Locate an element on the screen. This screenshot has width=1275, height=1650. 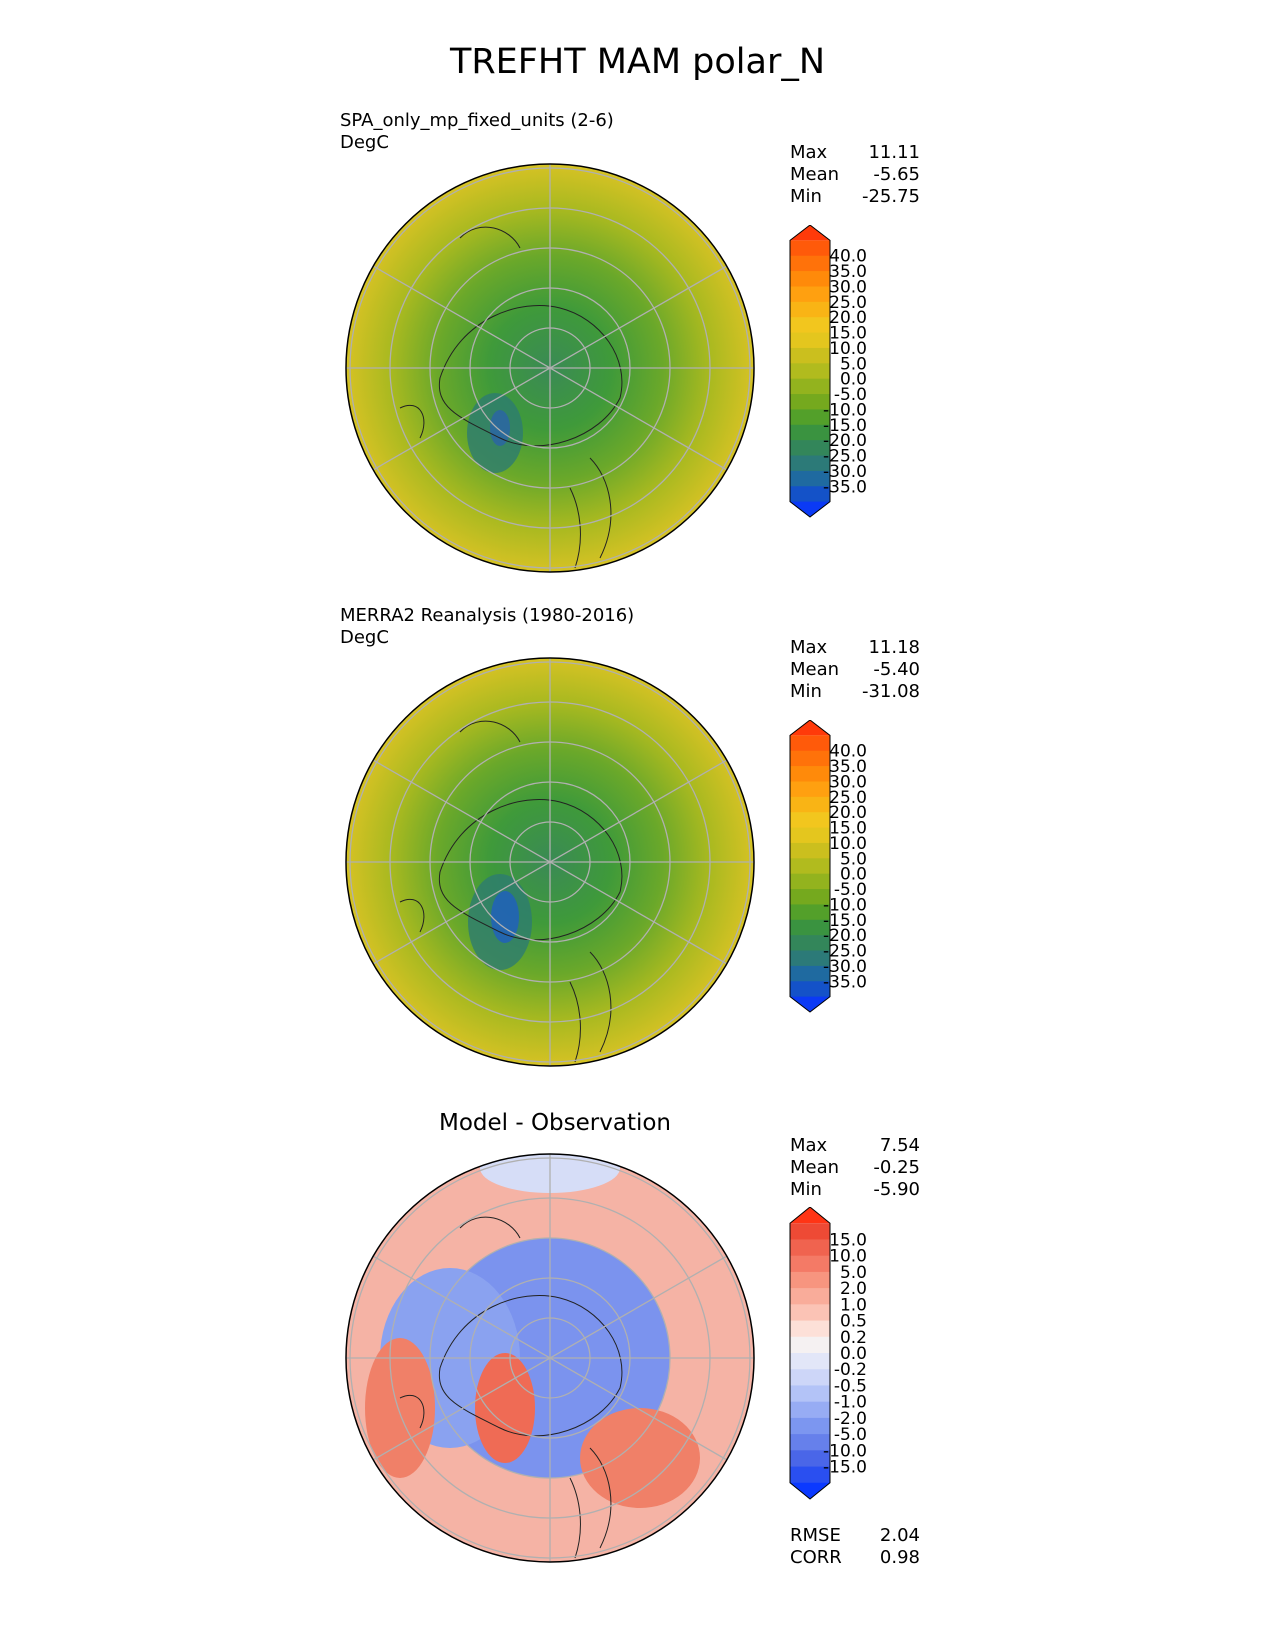
colorbar-tick-label: 15.0 is located at coordinates (848, 1240).